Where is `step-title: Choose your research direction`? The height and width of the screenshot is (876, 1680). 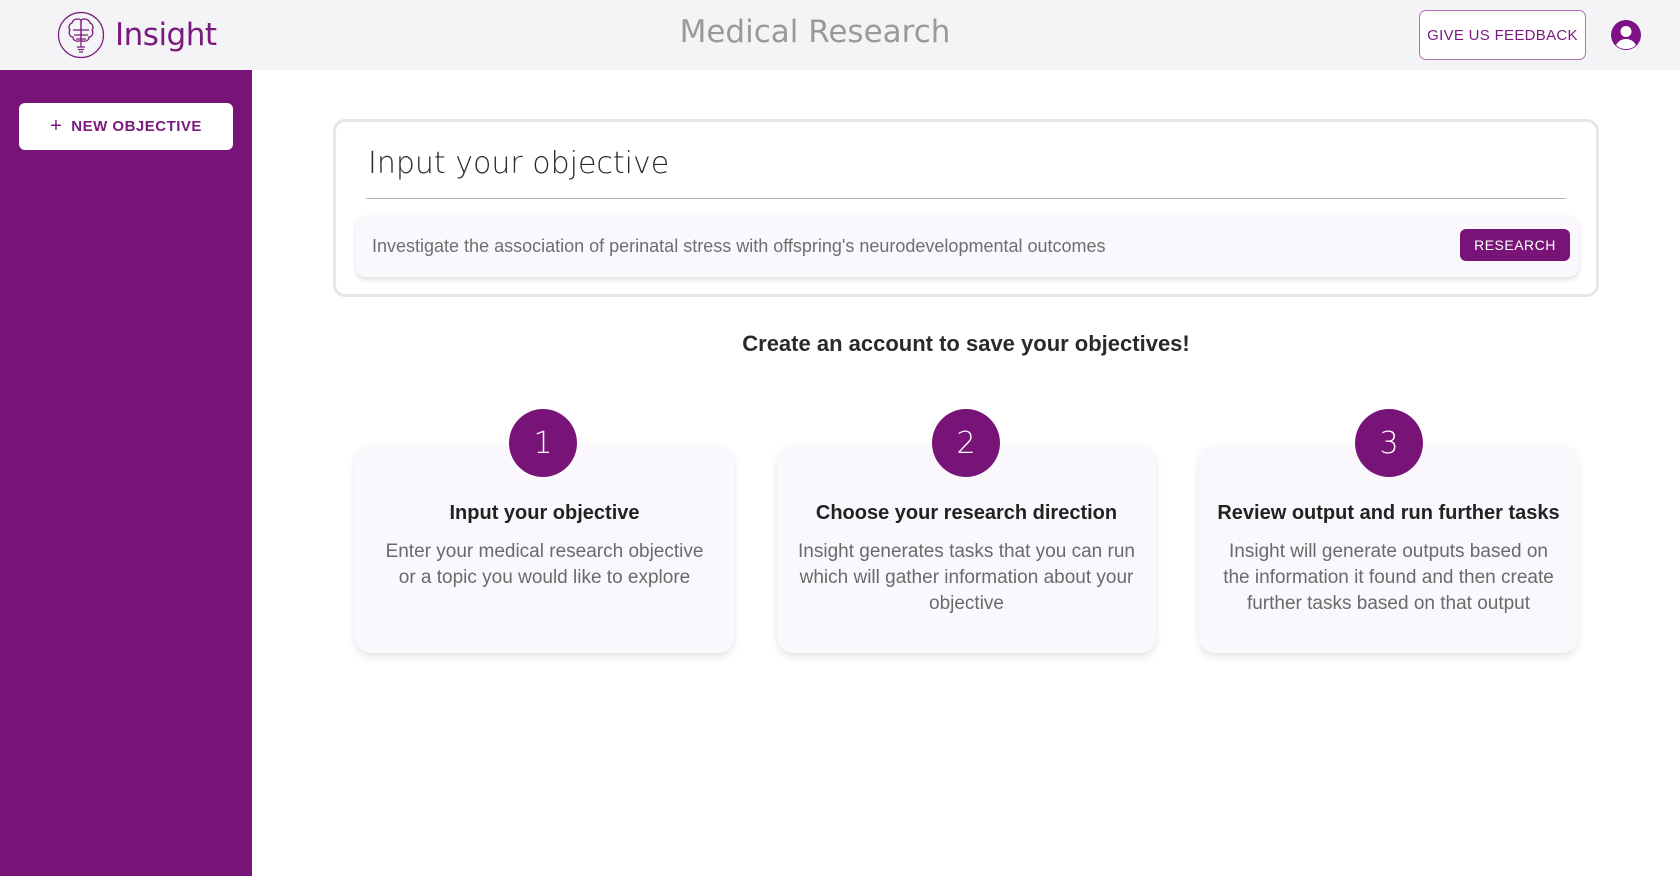
step-title: Choose your research direction is located at coordinates (966, 513).